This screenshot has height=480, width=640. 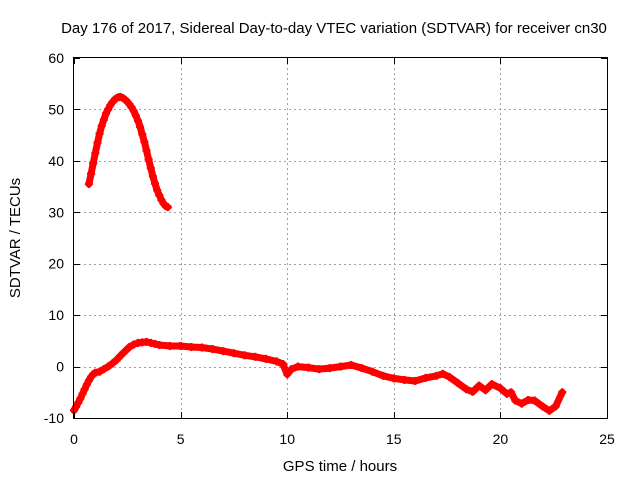 I want to click on x-axis-title: GPS time / hours, so click(x=340, y=466).